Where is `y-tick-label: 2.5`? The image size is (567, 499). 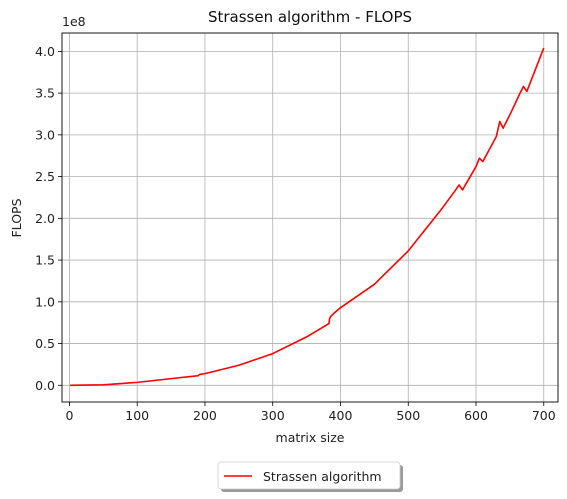
y-tick-label: 2.5 is located at coordinates (45, 176).